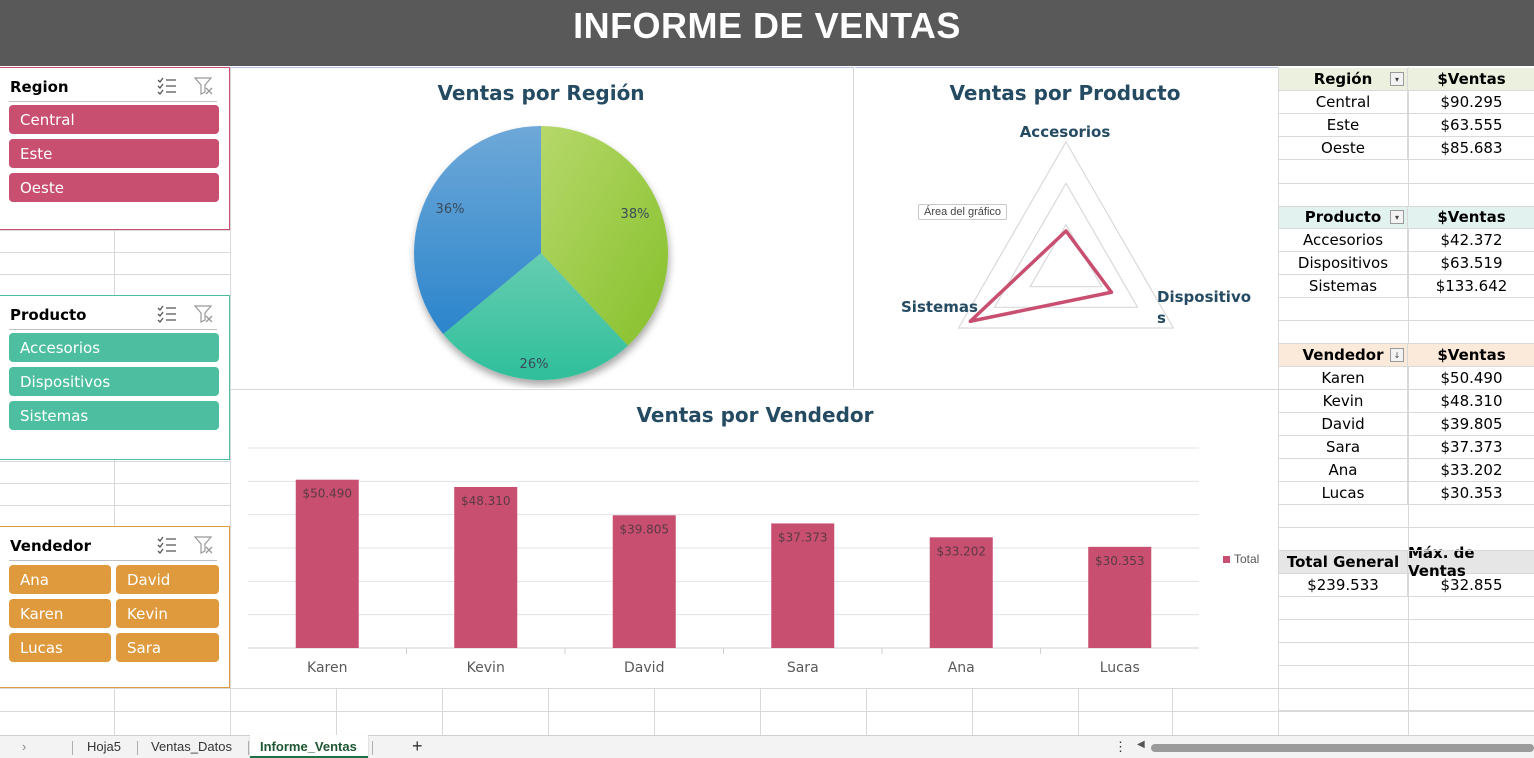  What do you see at coordinates (104, 746) in the screenshot?
I see `sheet-tab-hoja5: Hoja5` at bounding box center [104, 746].